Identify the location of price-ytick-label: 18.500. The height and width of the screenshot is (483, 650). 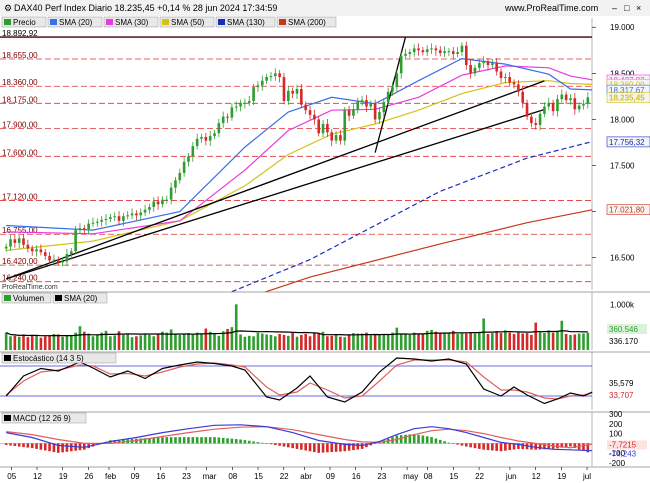
(622, 73).